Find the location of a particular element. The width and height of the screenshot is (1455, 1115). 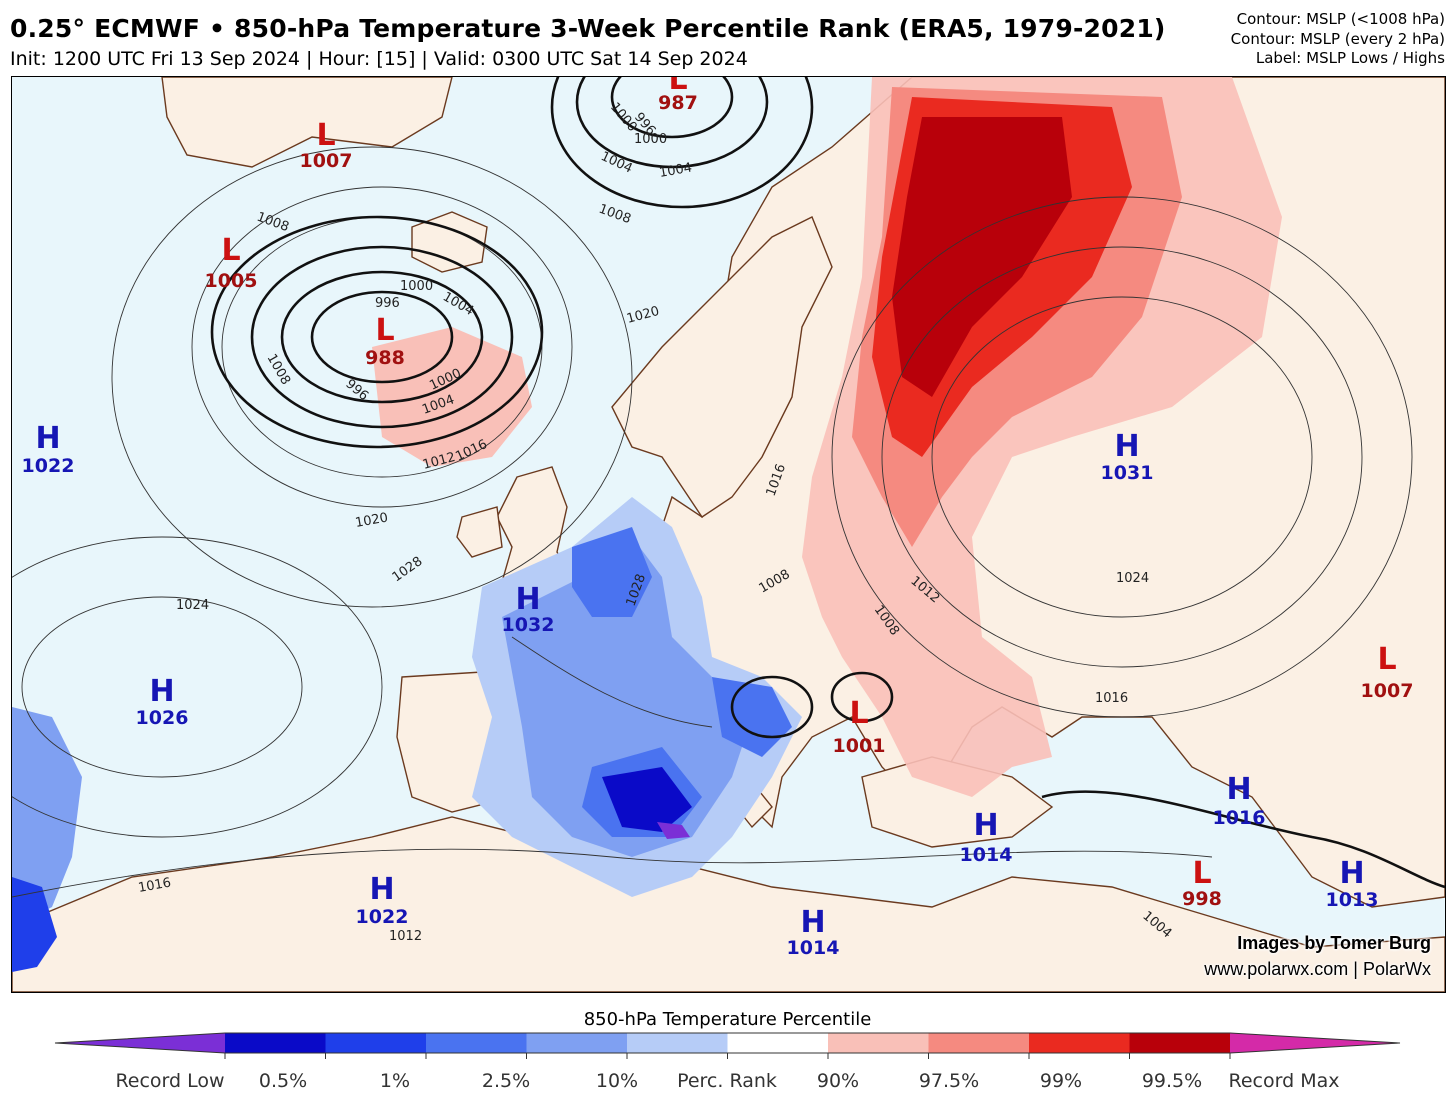

isobar-label: 1000 is located at coordinates (416, 286).